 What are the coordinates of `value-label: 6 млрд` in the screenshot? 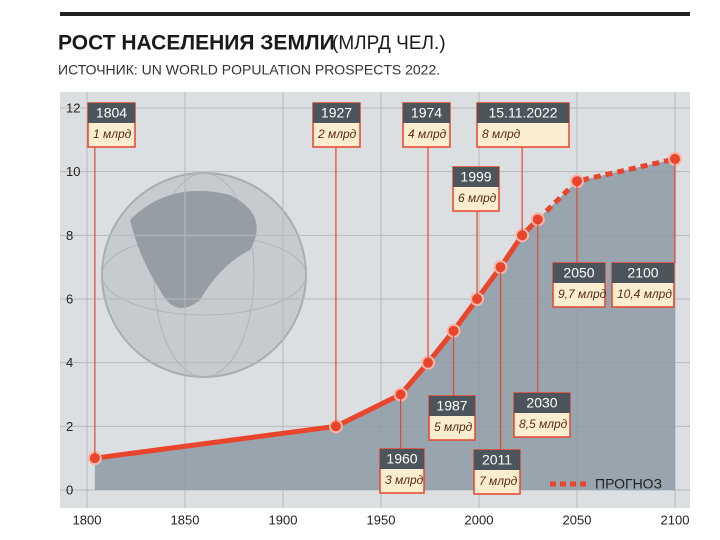 It's located at (477, 198).